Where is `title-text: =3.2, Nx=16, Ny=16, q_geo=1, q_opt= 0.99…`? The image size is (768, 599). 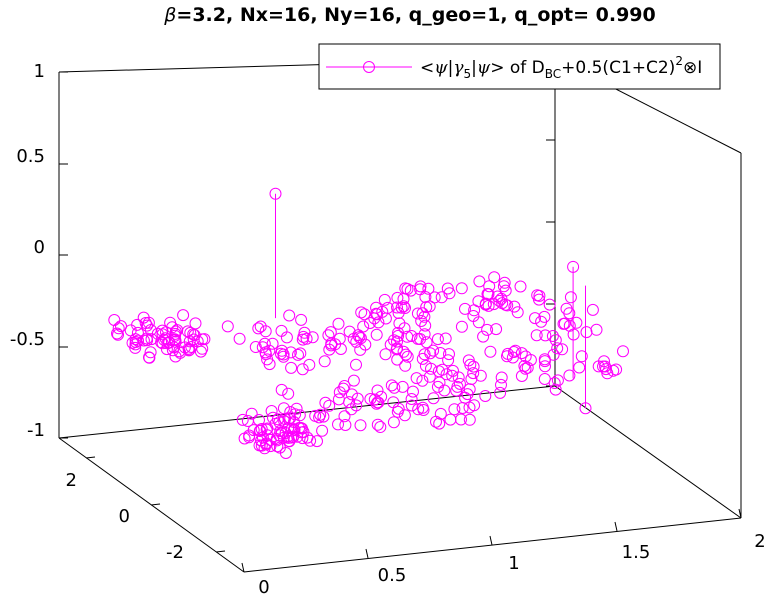
title-text: =3.2, Nx=16, Ny=16, q_geo=1, q_opt= 0.99… is located at coordinates (415, 15).